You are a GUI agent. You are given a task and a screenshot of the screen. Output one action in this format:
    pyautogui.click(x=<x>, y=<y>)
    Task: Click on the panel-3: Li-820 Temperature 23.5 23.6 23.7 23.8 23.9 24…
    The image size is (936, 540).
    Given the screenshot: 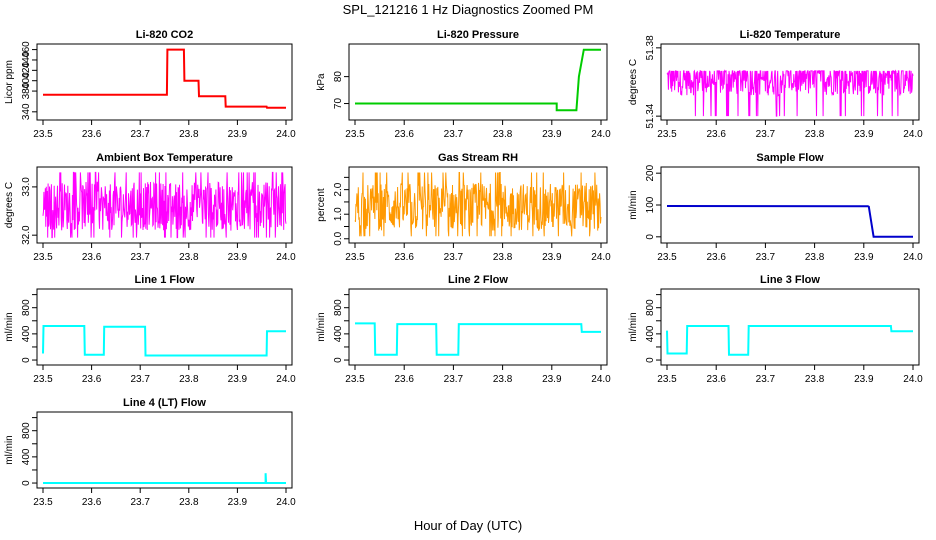 What is the action you would take?
    pyautogui.click(x=775, y=84)
    